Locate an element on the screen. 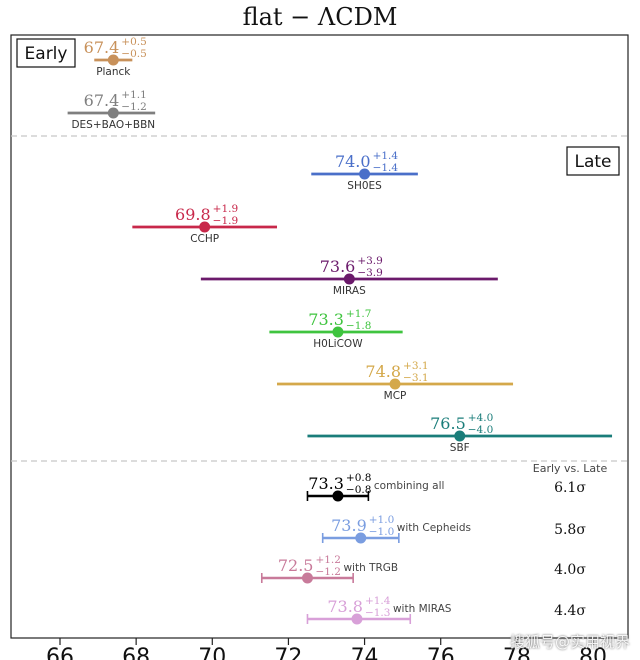 The width and height of the screenshot is (640, 660). x-tick-label-66: 66 is located at coordinates (60, 652).